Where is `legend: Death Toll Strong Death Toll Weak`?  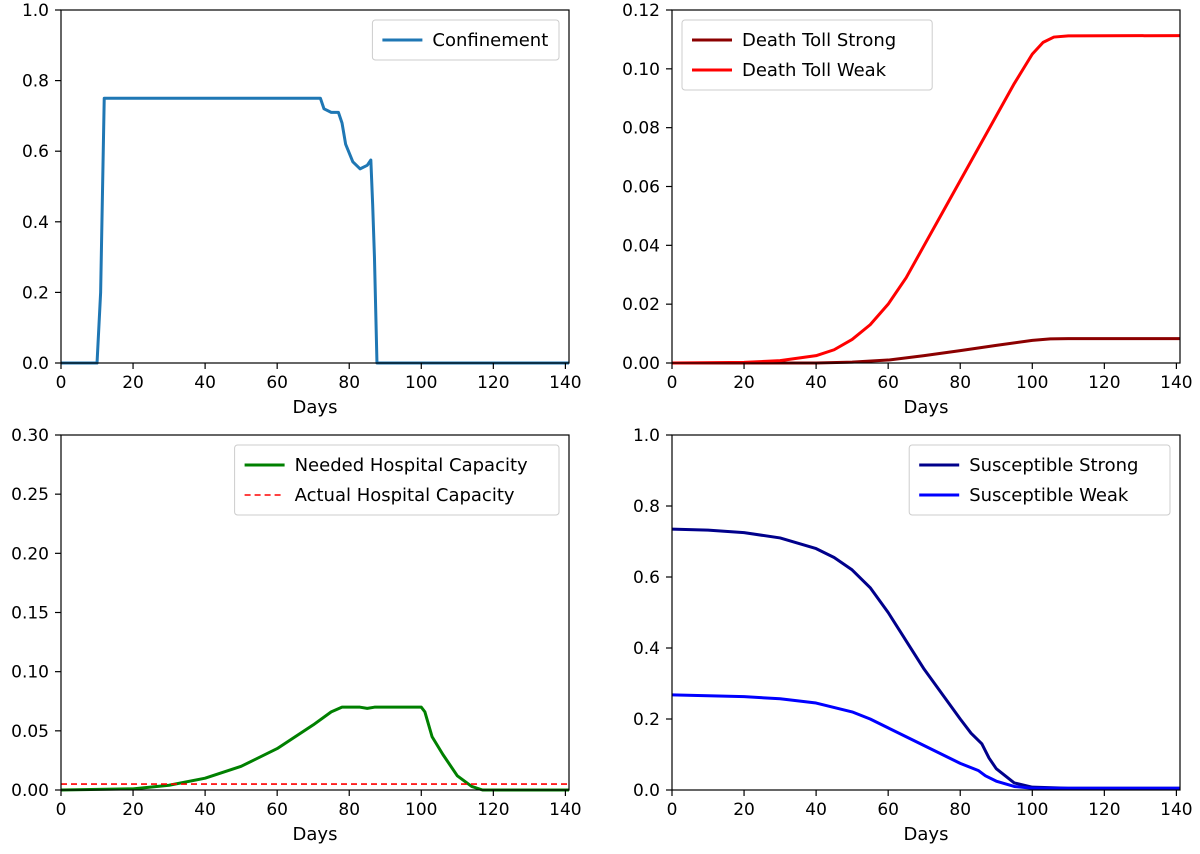 legend: Death Toll Strong Death Toll Weak is located at coordinates (807, 55).